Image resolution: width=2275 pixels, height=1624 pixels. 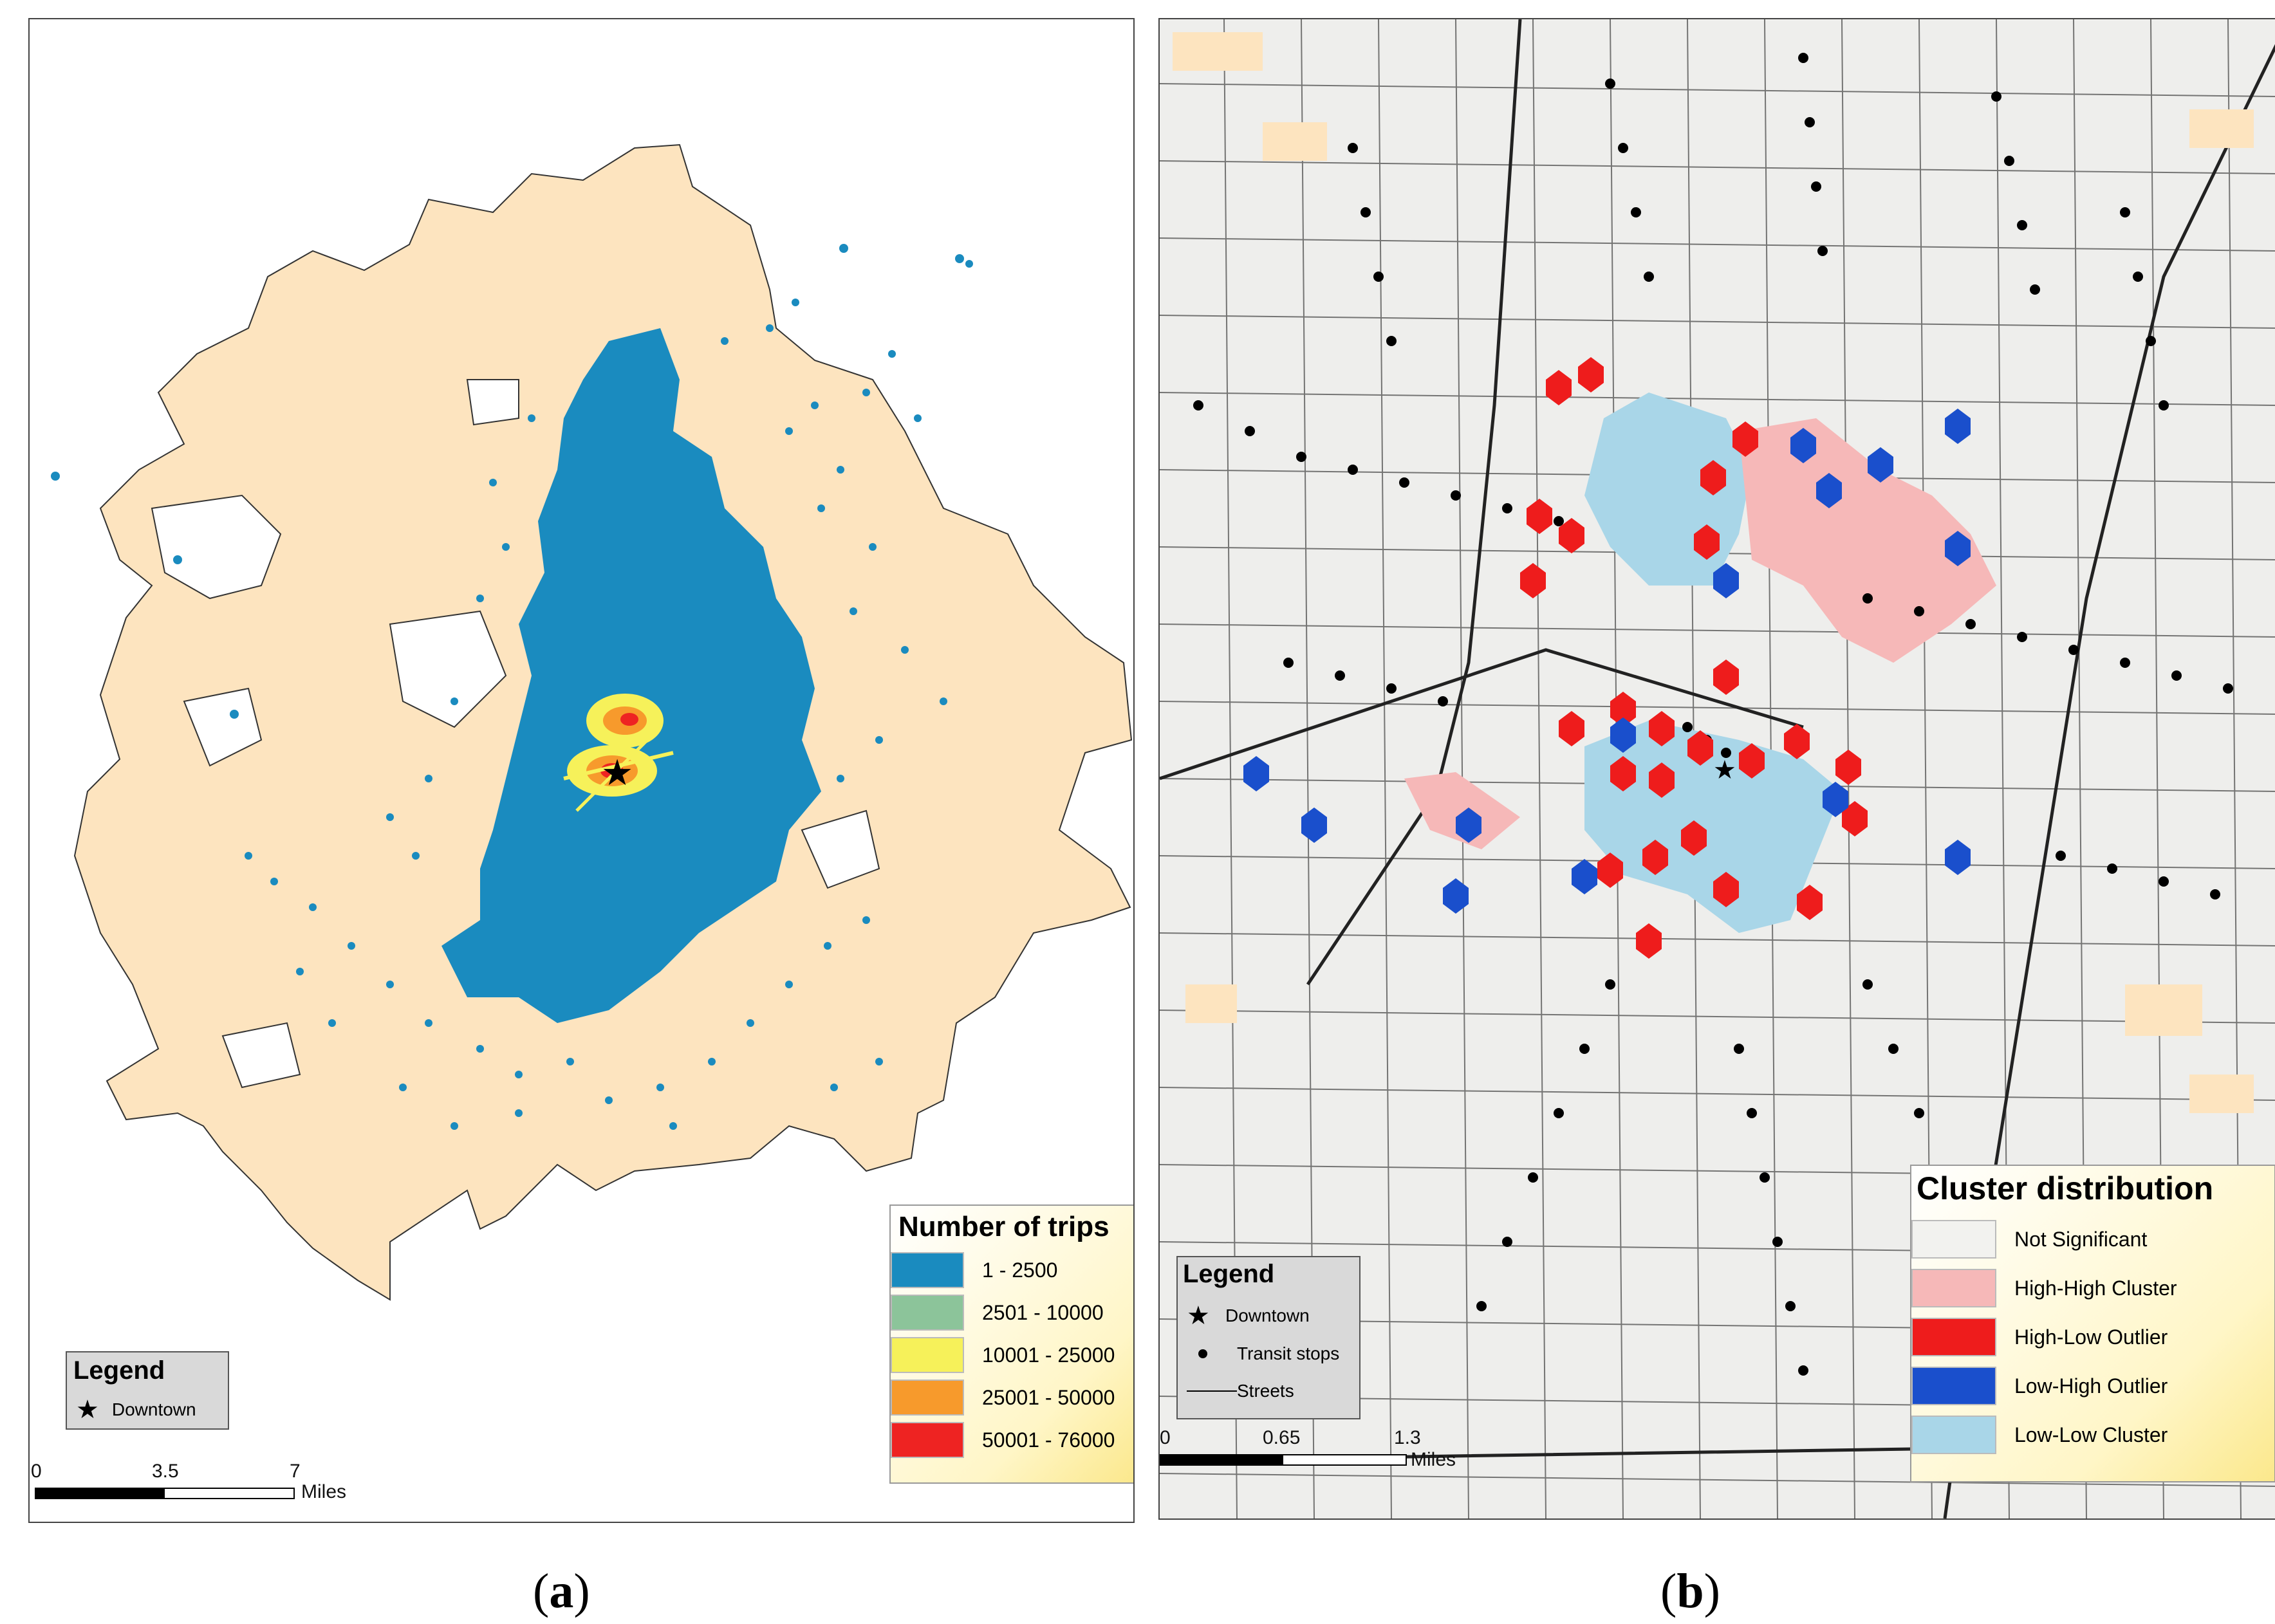 I want to click on scale-bar: 0 3.5 7, so click(x=168, y=1480).